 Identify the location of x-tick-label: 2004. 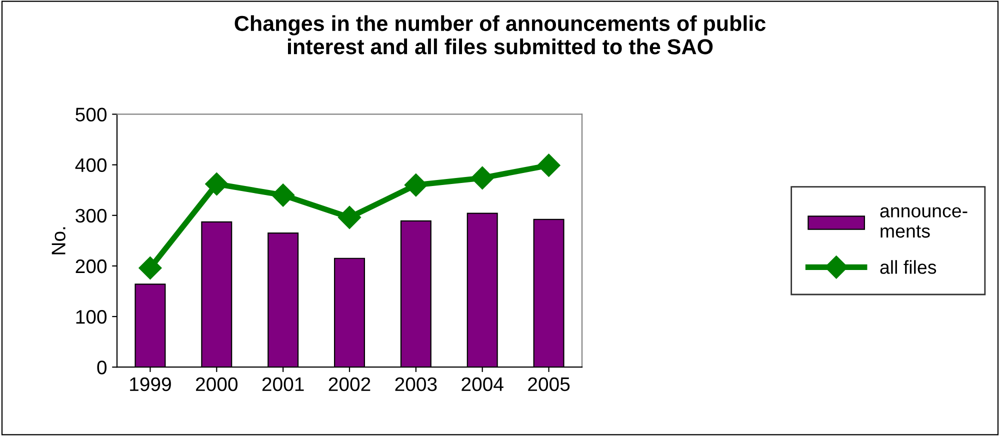
(483, 384).